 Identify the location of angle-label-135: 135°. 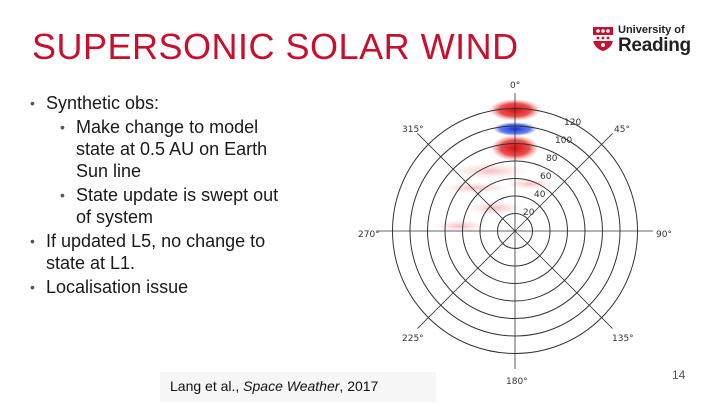
(623, 339).